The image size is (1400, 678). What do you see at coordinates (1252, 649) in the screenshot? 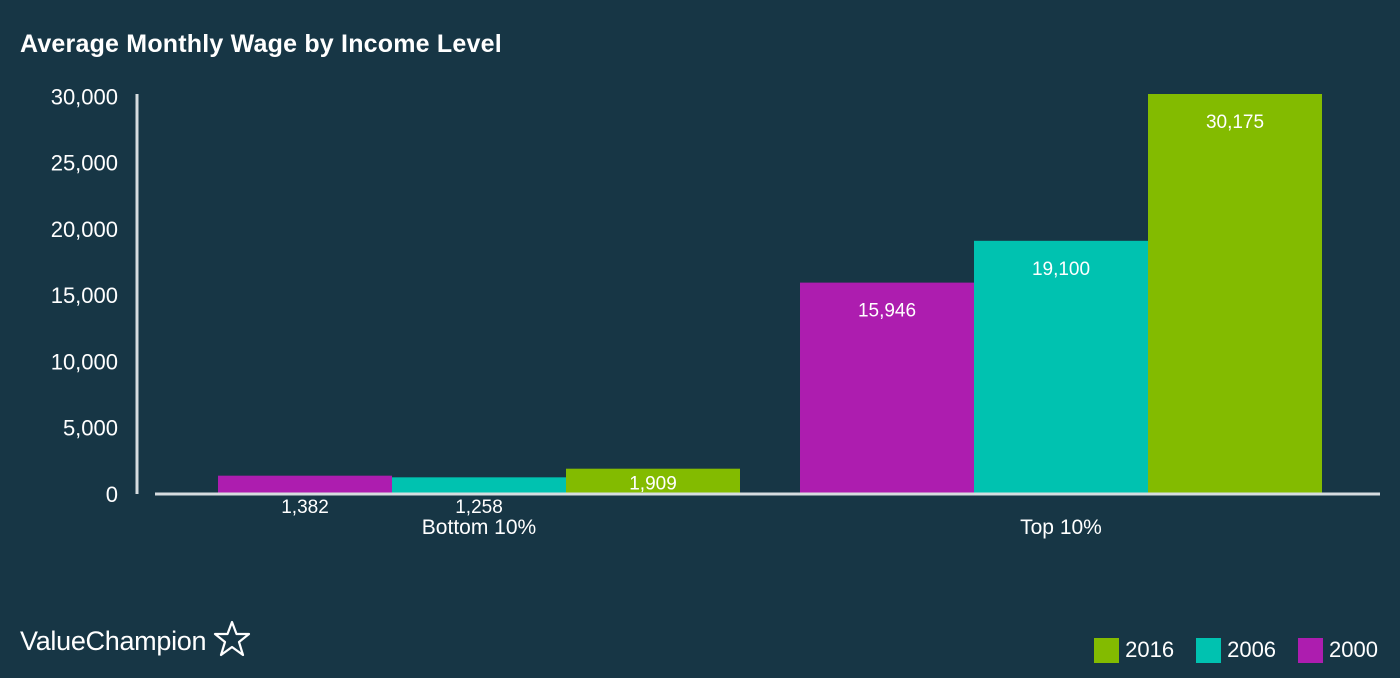
I see `legend-label: 2006` at bounding box center [1252, 649].